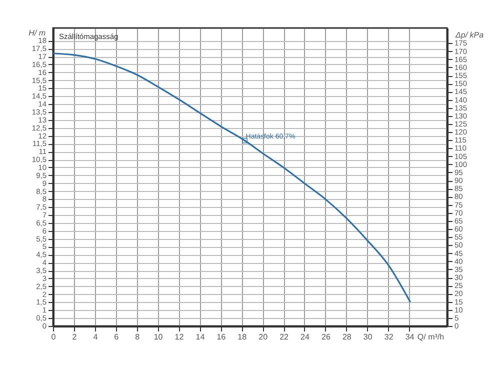  I want to click on x-tick-label: 12, so click(179, 337).